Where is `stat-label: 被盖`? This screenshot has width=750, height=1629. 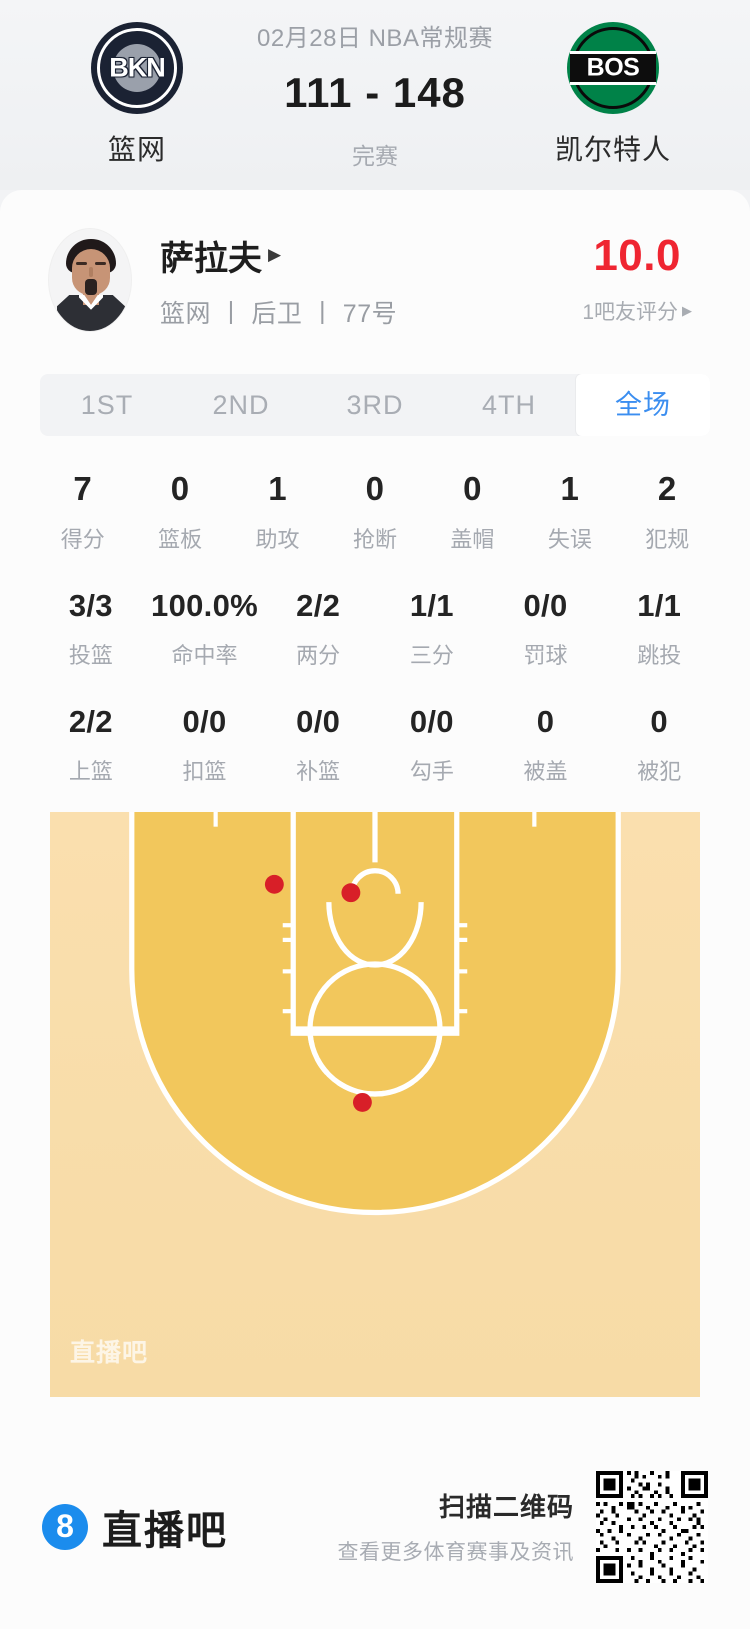 stat-label: 被盖 is located at coordinates (545, 771).